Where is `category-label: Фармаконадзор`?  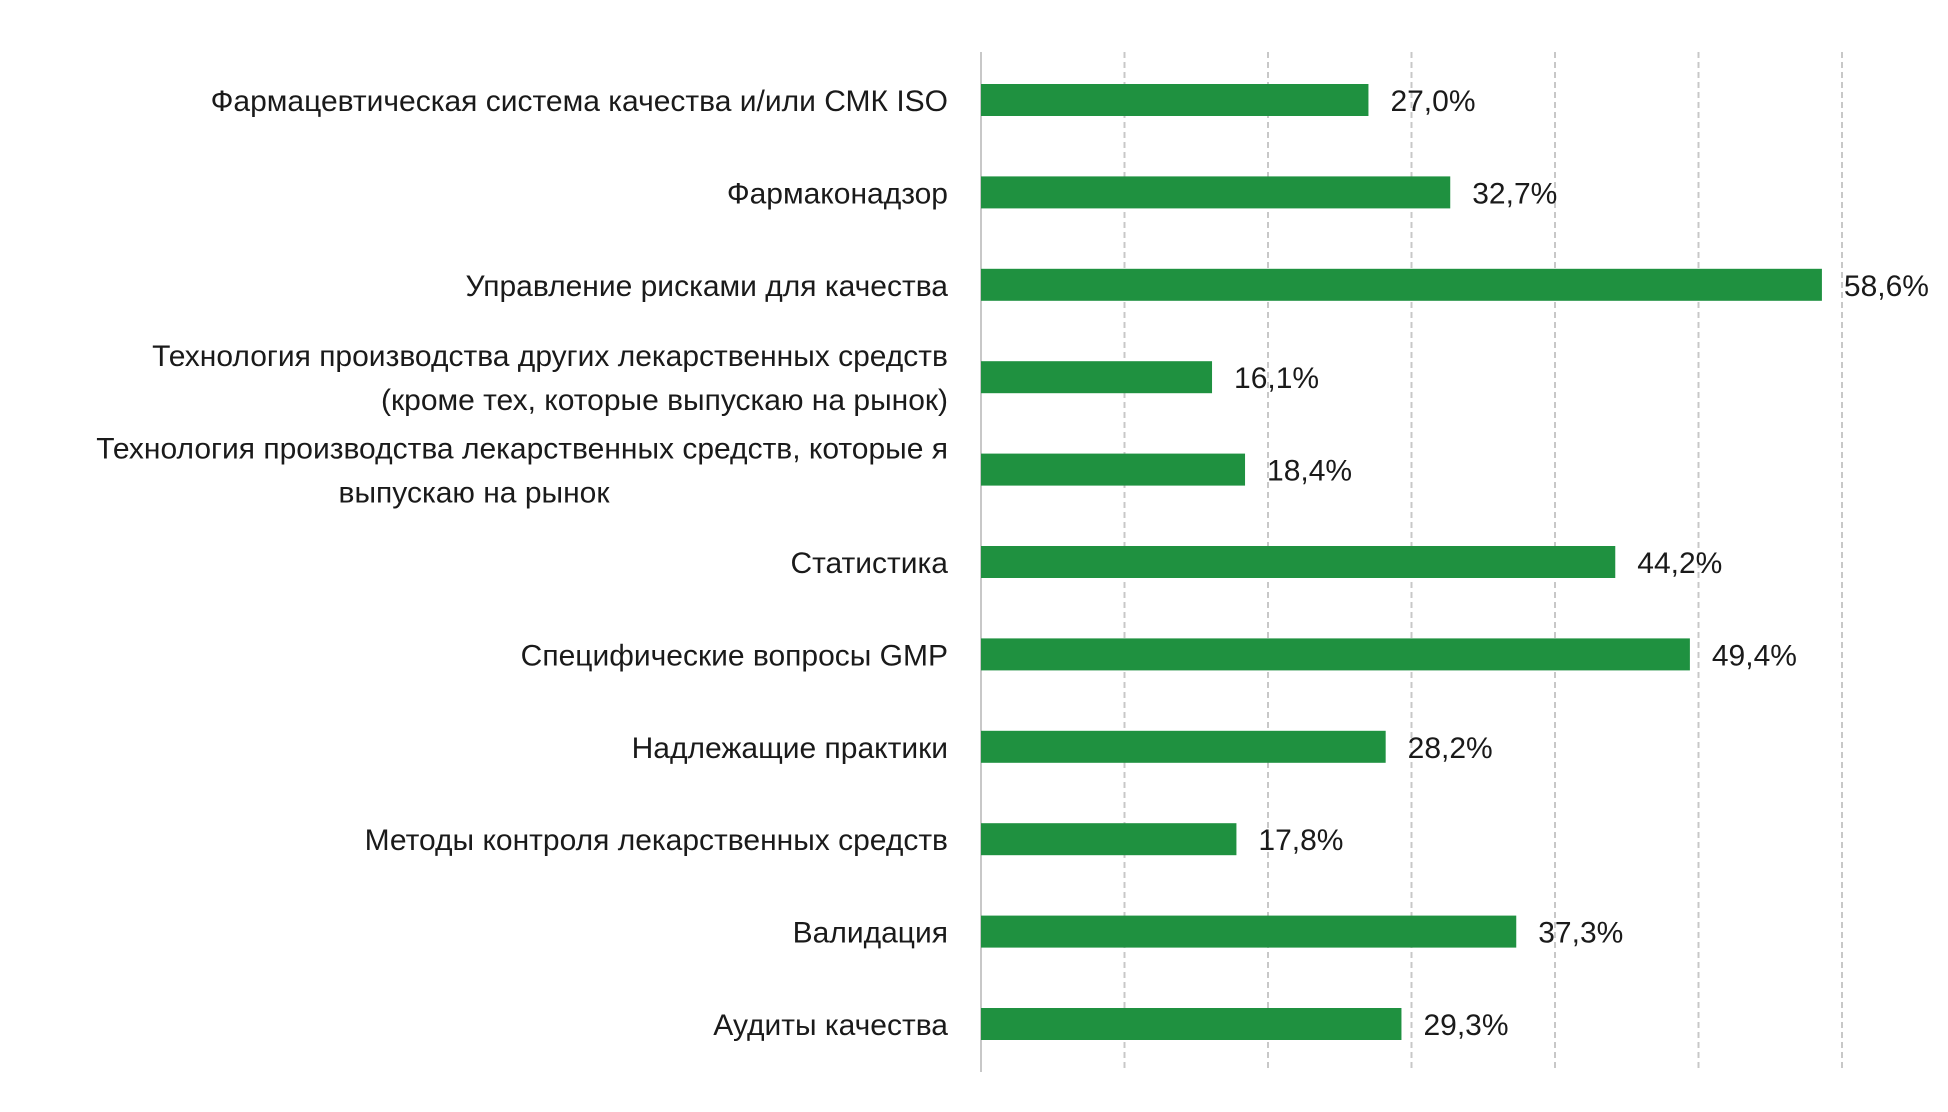
category-label: Фармаконадзор is located at coordinates (837, 193).